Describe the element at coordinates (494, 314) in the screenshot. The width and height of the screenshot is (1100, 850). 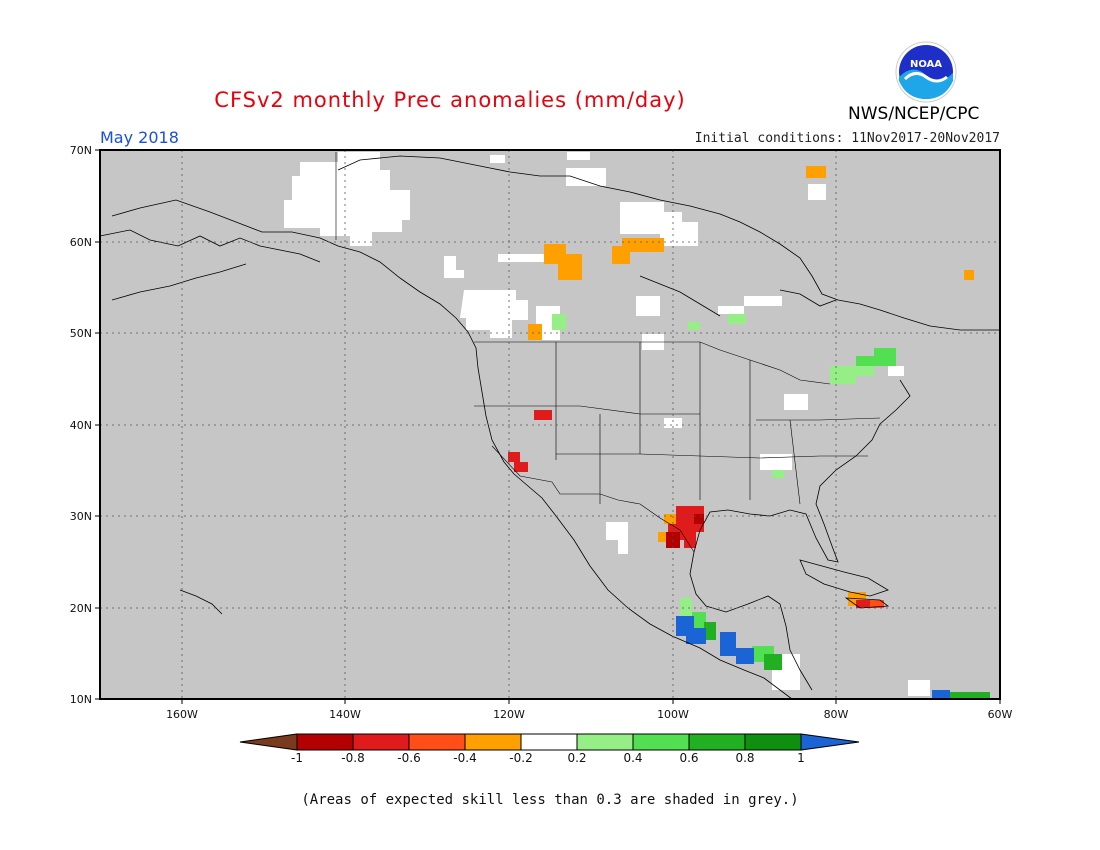
I see `patch-bc-white` at that location.